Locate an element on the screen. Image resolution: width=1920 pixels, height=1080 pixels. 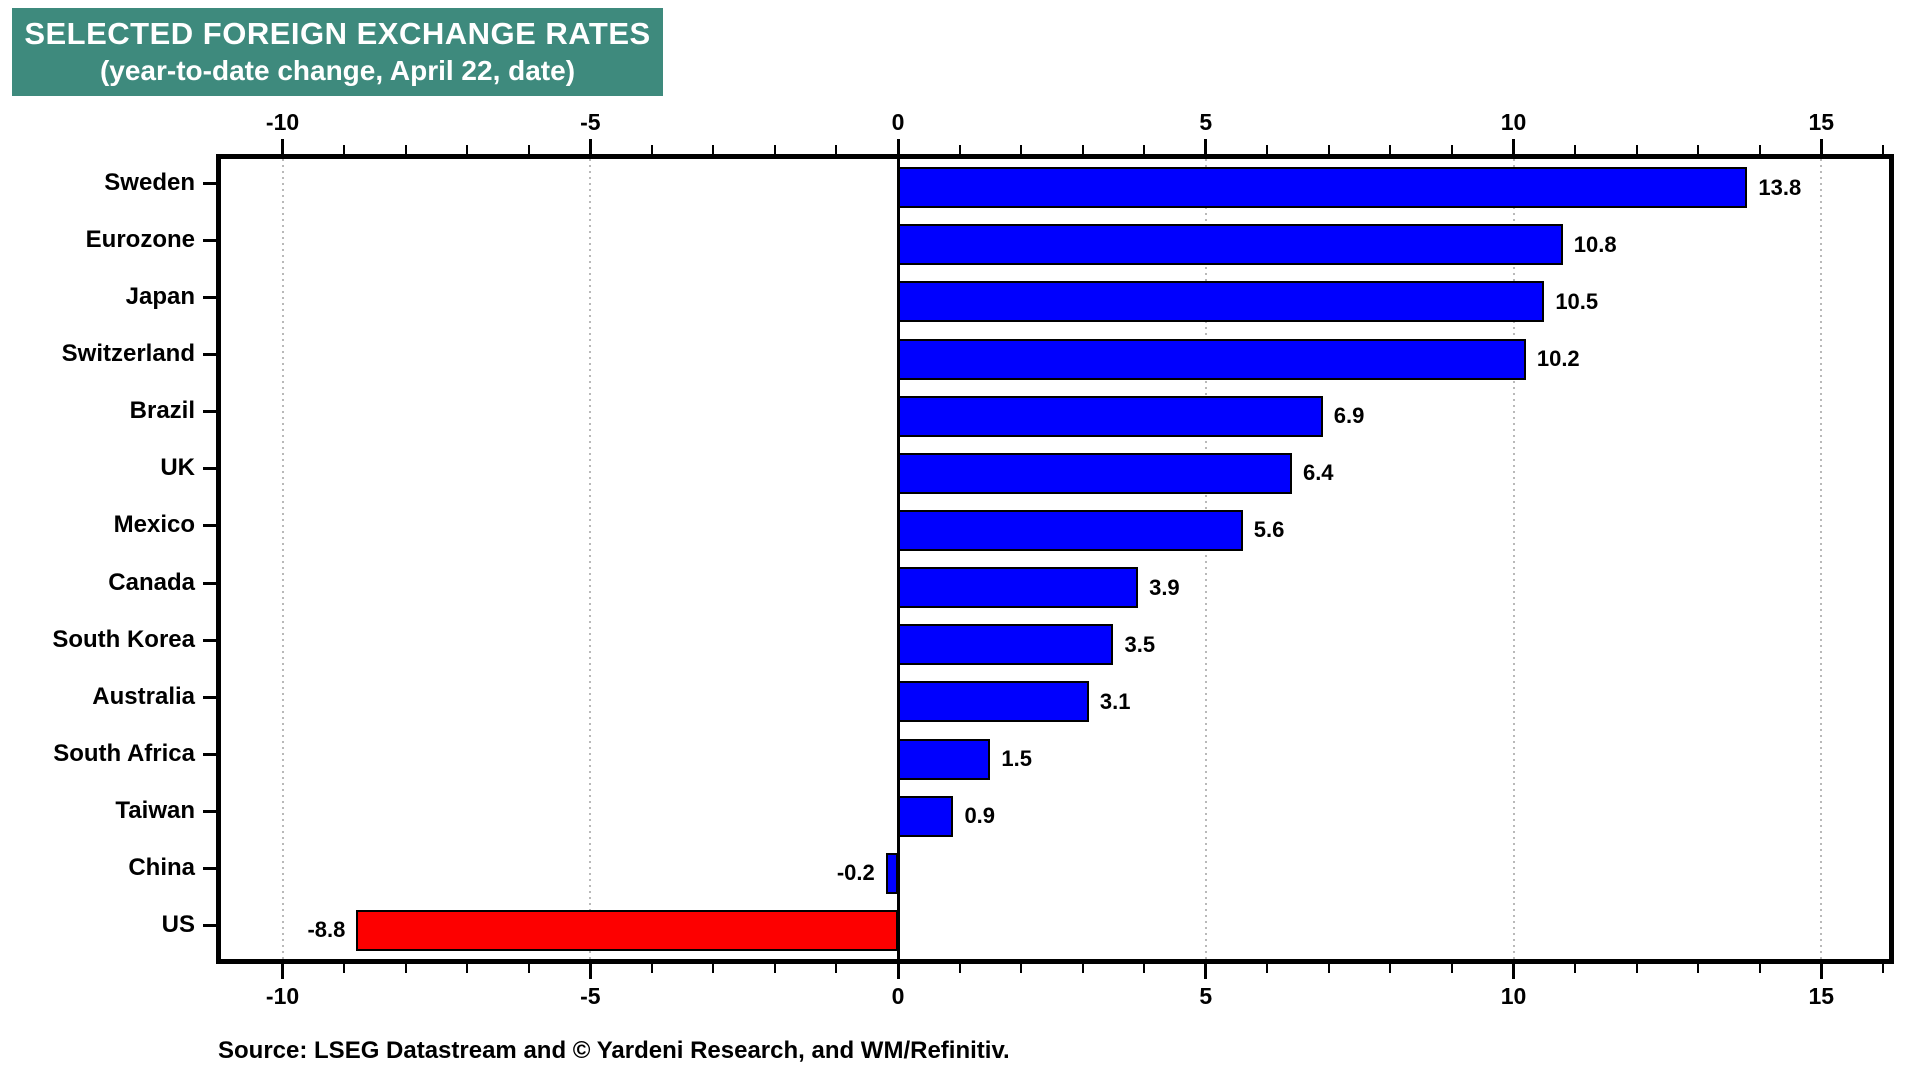
y-tick-brazil is located at coordinates (209, 412).